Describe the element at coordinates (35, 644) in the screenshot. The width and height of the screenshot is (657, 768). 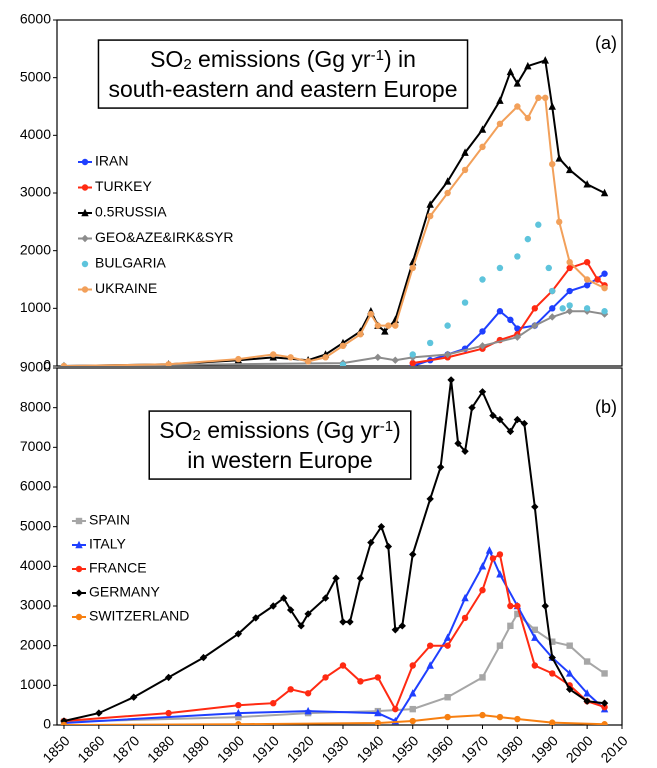
I see `y-tick-label: 2000` at that location.